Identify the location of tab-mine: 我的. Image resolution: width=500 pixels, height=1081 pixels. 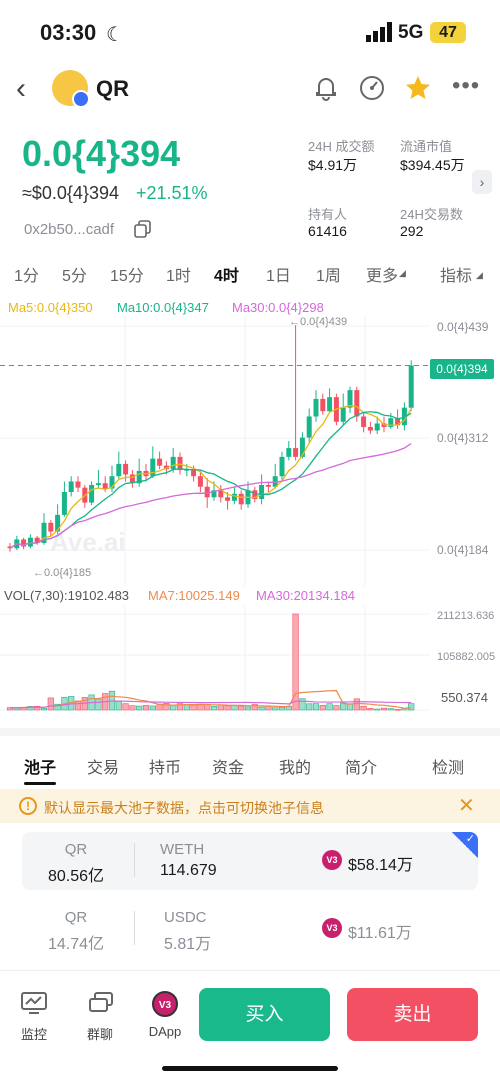
(295, 768).